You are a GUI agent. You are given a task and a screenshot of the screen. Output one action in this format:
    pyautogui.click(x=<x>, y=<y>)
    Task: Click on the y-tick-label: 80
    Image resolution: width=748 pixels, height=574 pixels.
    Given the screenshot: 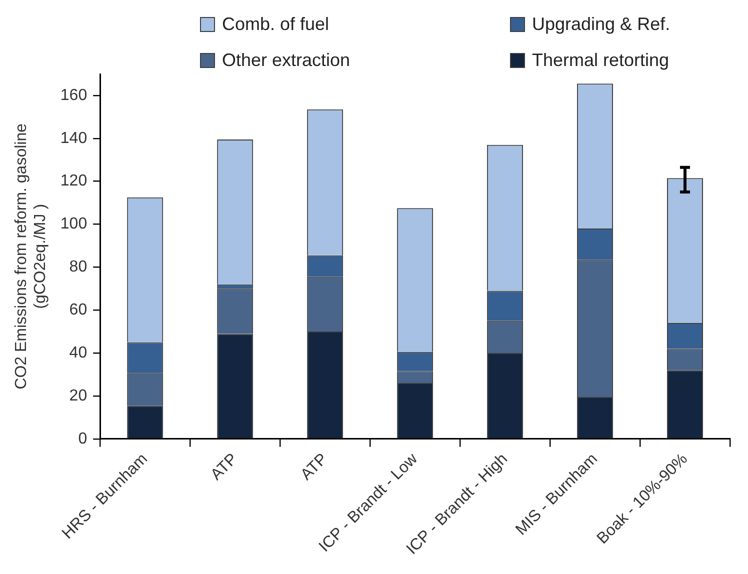 What is the action you would take?
    pyautogui.click(x=78, y=267)
    